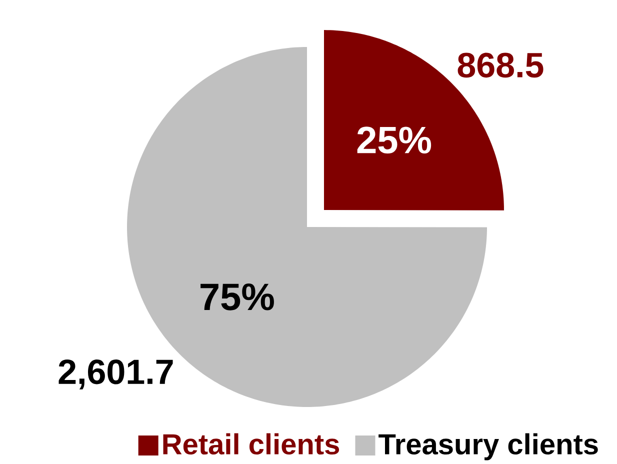 Image resolution: width=617 pixels, height=464 pixels. What do you see at coordinates (501, 65) in the screenshot?
I see `data-label: 868.5` at bounding box center [501, 65].